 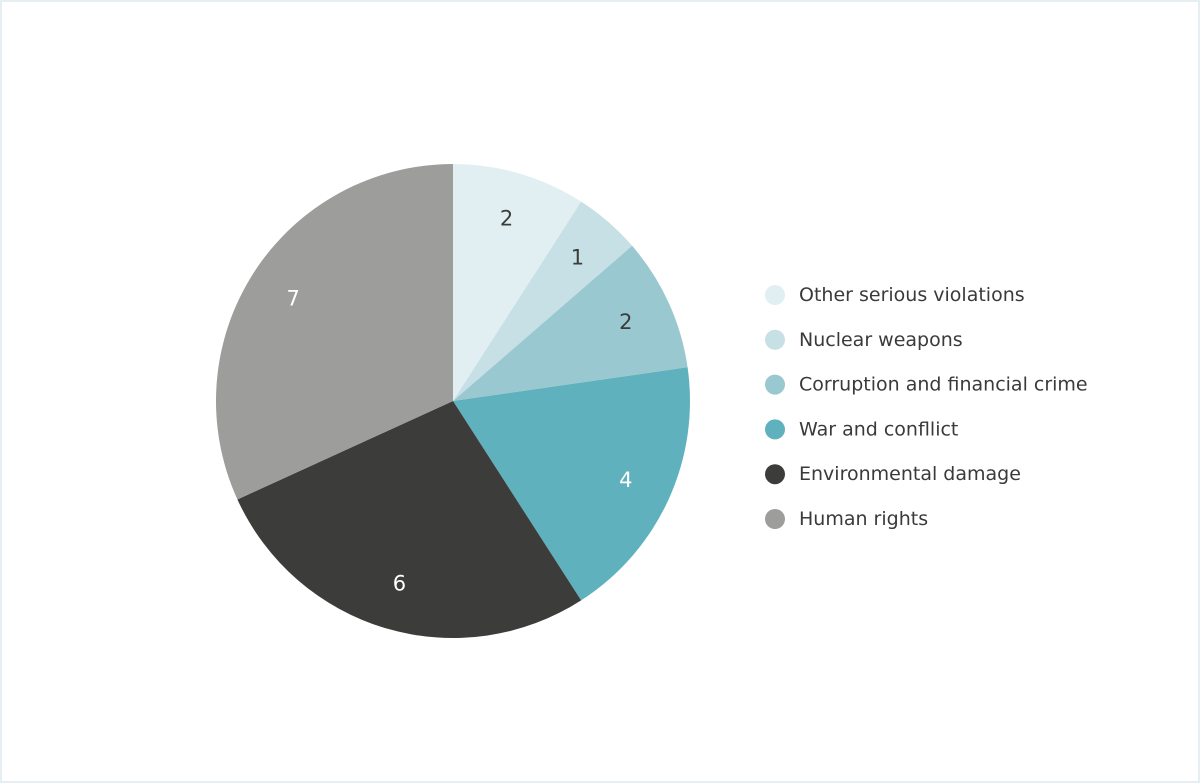 I want to click on slice-value-label-environmental-damage: 6, so click(x=399, y=583).